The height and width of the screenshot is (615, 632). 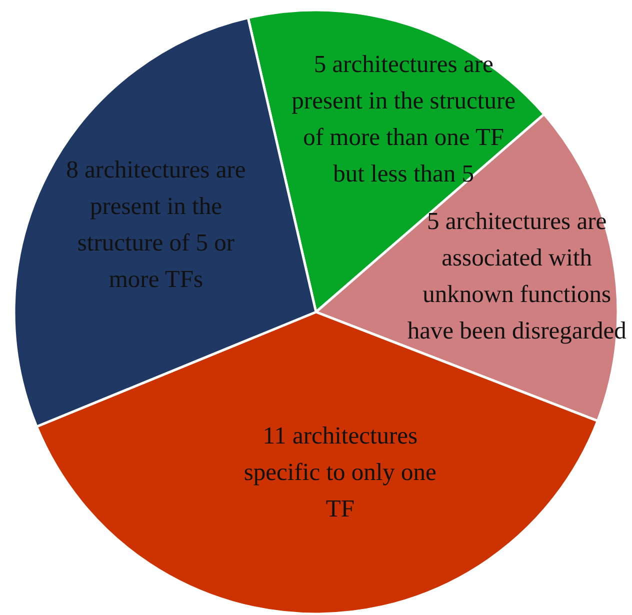 What do you see at coordinates (340, 472) in the screenshot?
I see `slice-label: 11 architectures specific to only one TF` at bounding box center [340, 472].